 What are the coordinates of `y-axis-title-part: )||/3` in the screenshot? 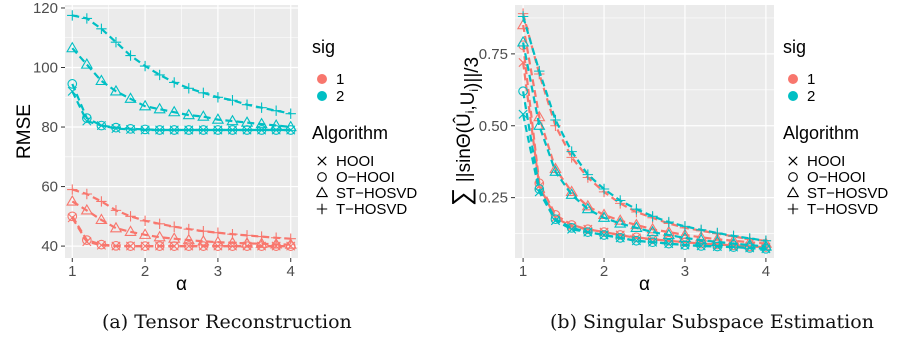 It's located at (472, 73).